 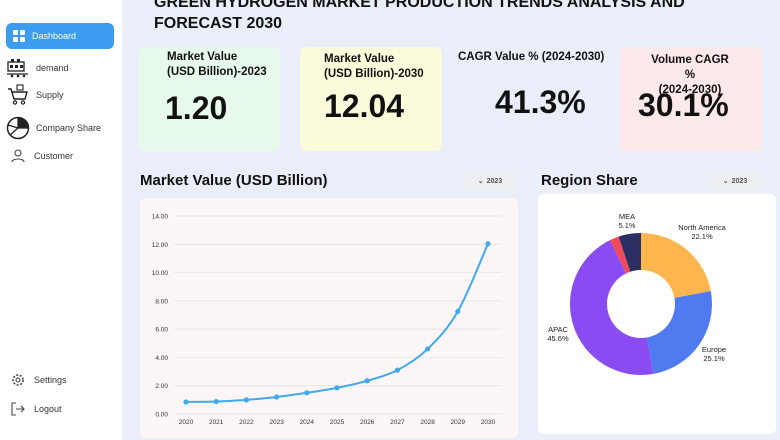 I want to click on x-tick-label: 2030, so click(x=488, y=422).